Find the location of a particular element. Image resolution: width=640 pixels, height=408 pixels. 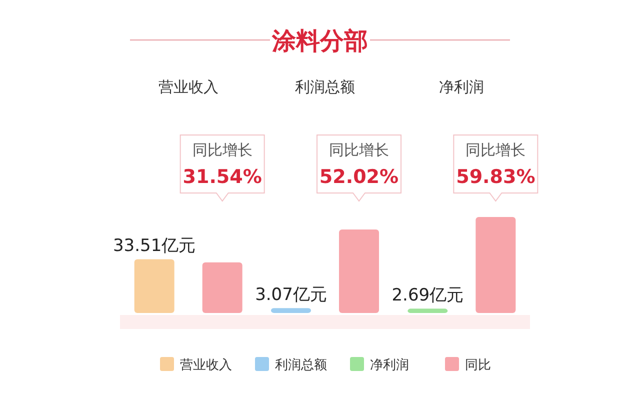

data-label: 33.51亿元 is located at coordinates (154, 246).